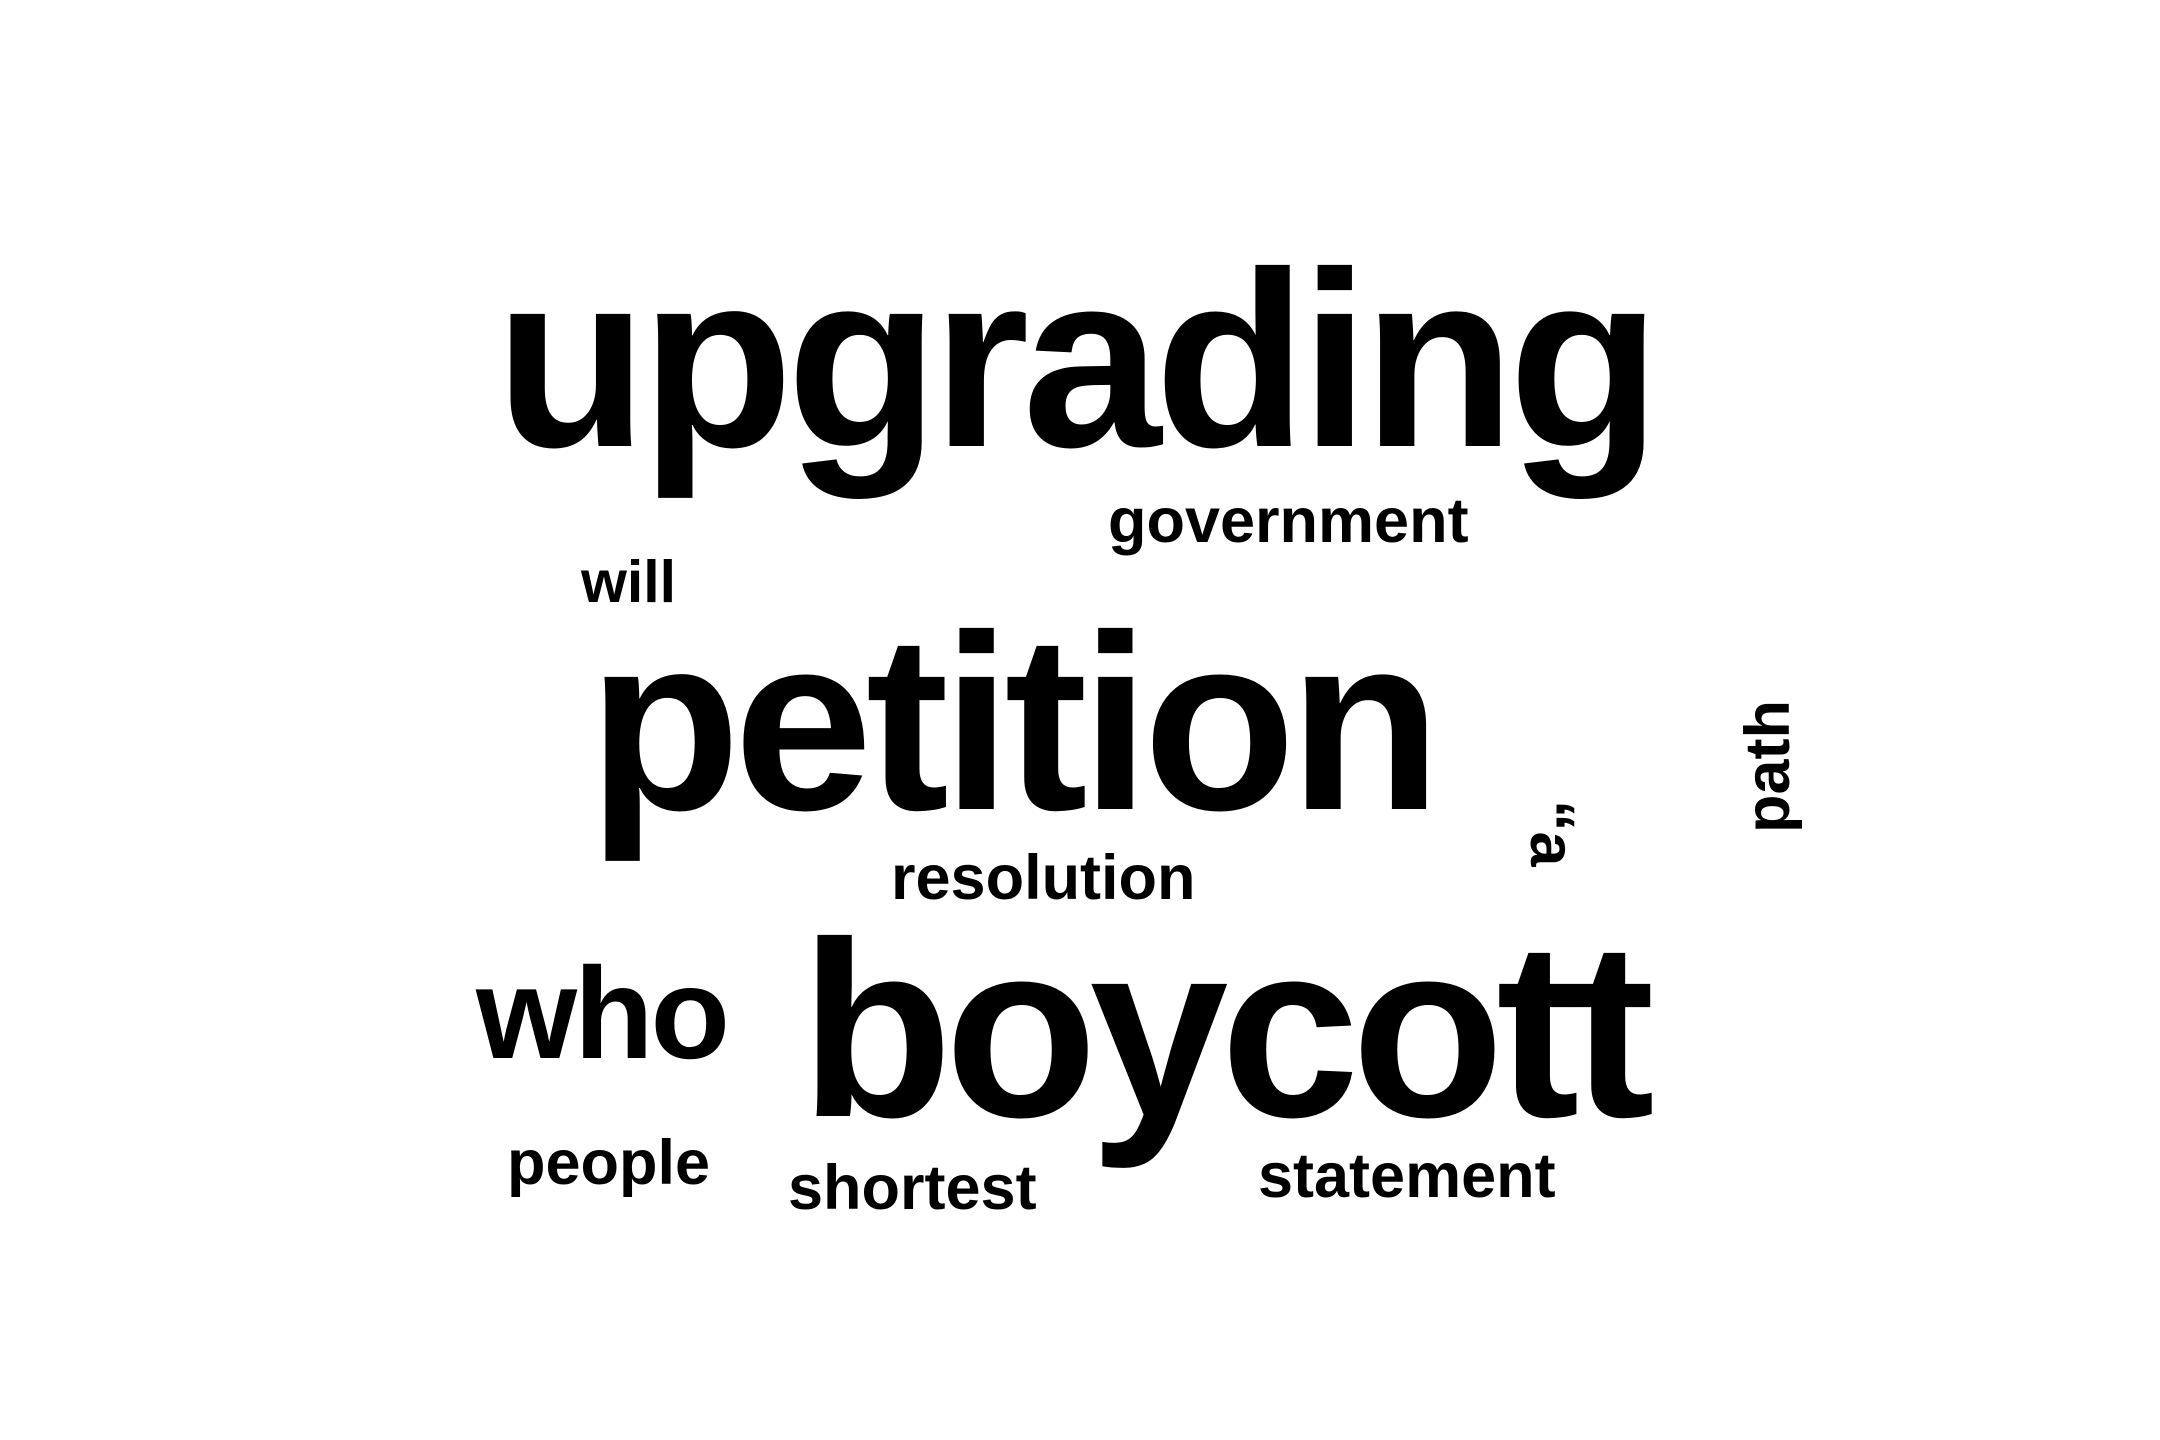  Describe the element at coordinates (1768, 766) in the screenshot. I see `word-path: path` at that location.